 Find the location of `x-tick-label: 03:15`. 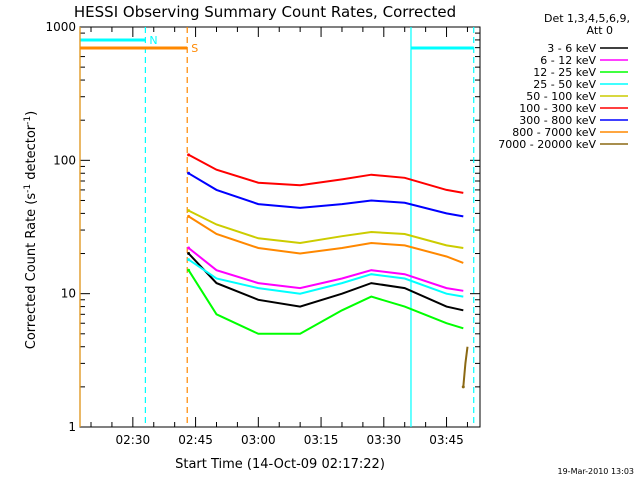

x-tick-label: 03:15 is located at coordinates (321, 440).